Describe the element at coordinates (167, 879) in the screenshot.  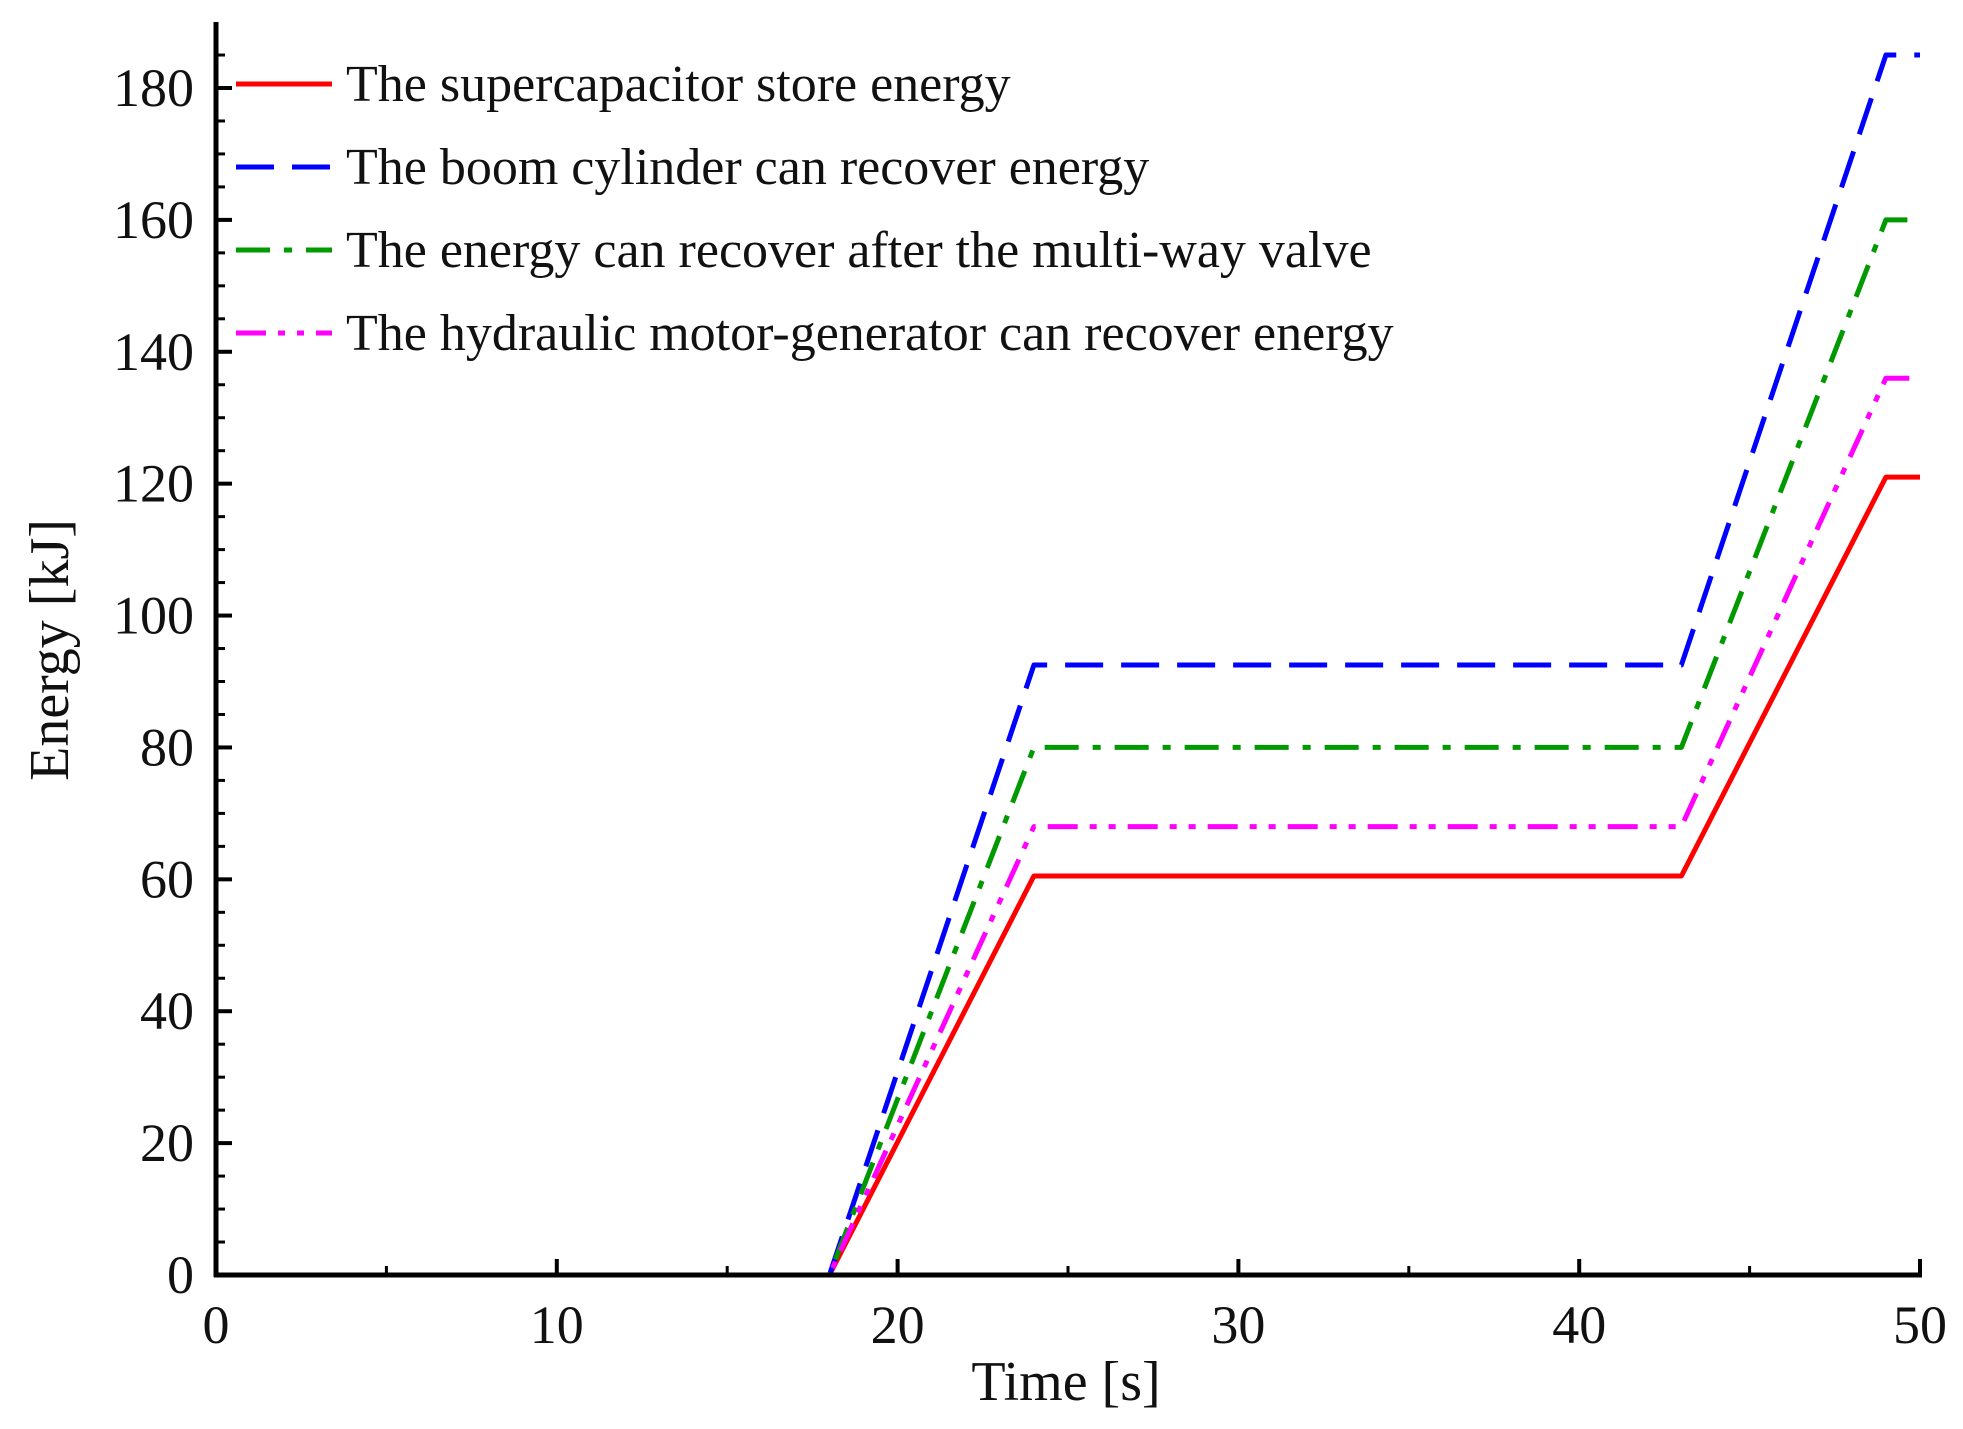
I see `y-tick-label: 60` at that location.